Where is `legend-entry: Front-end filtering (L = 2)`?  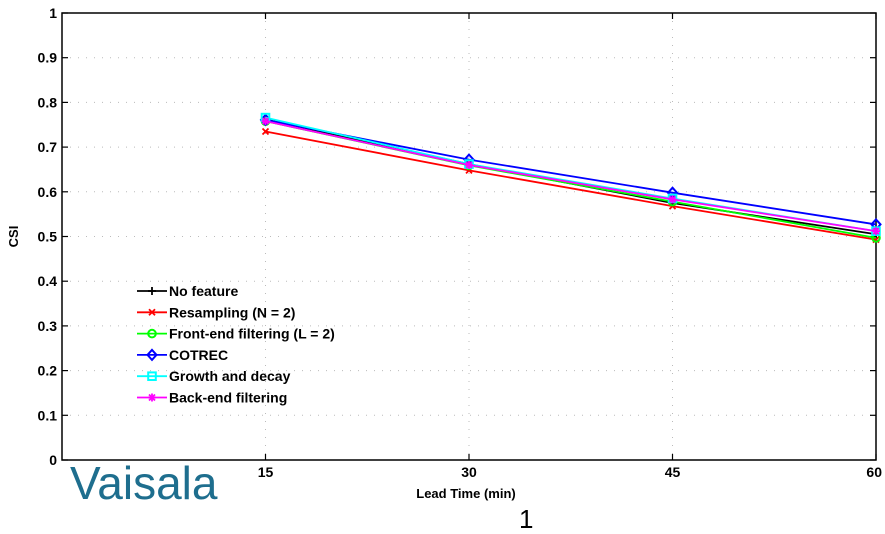 legend-entry: Front-end filtering (L = 2) is located at coordinates (236, 334).